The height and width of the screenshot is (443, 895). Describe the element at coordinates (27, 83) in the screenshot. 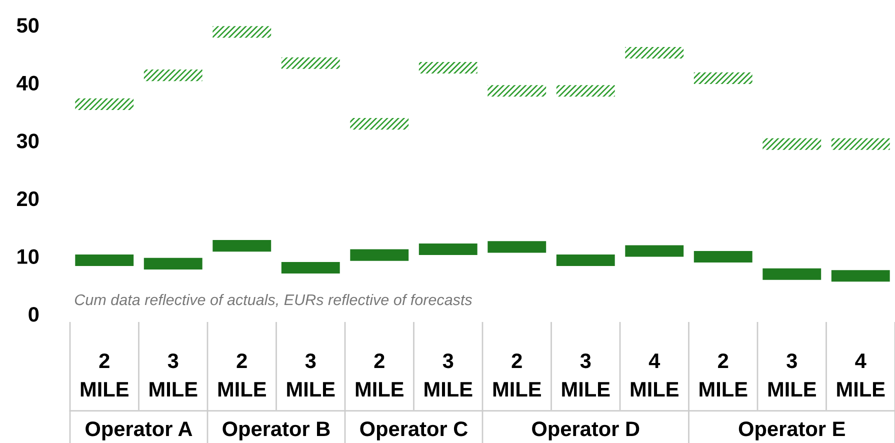

I see `y-tick-label: 40` at that location.